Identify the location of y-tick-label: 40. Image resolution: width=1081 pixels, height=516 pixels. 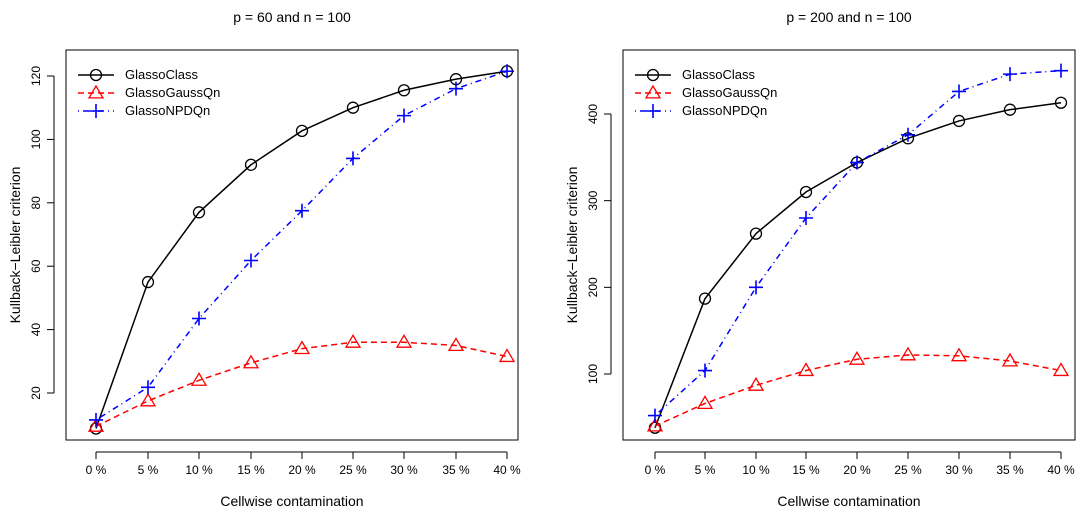
(36, 330).